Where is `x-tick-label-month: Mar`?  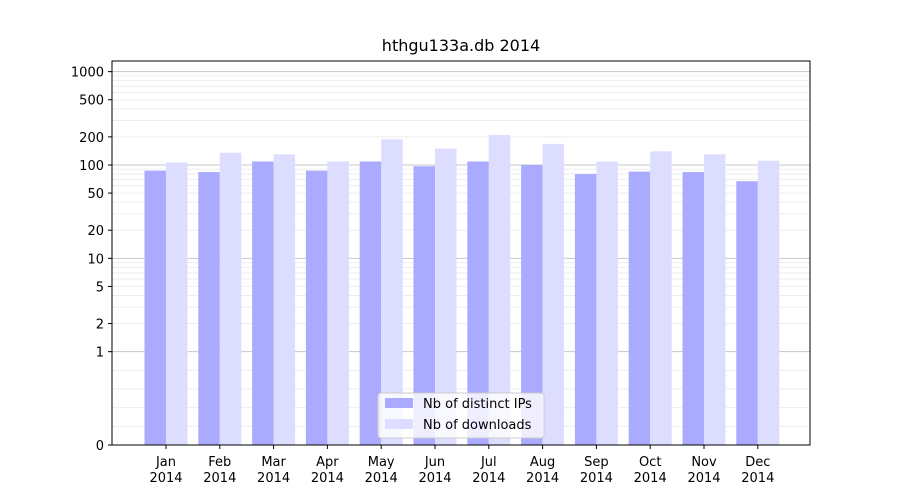
x-tick-label-month: Mar is located at coordinates (273, 462).